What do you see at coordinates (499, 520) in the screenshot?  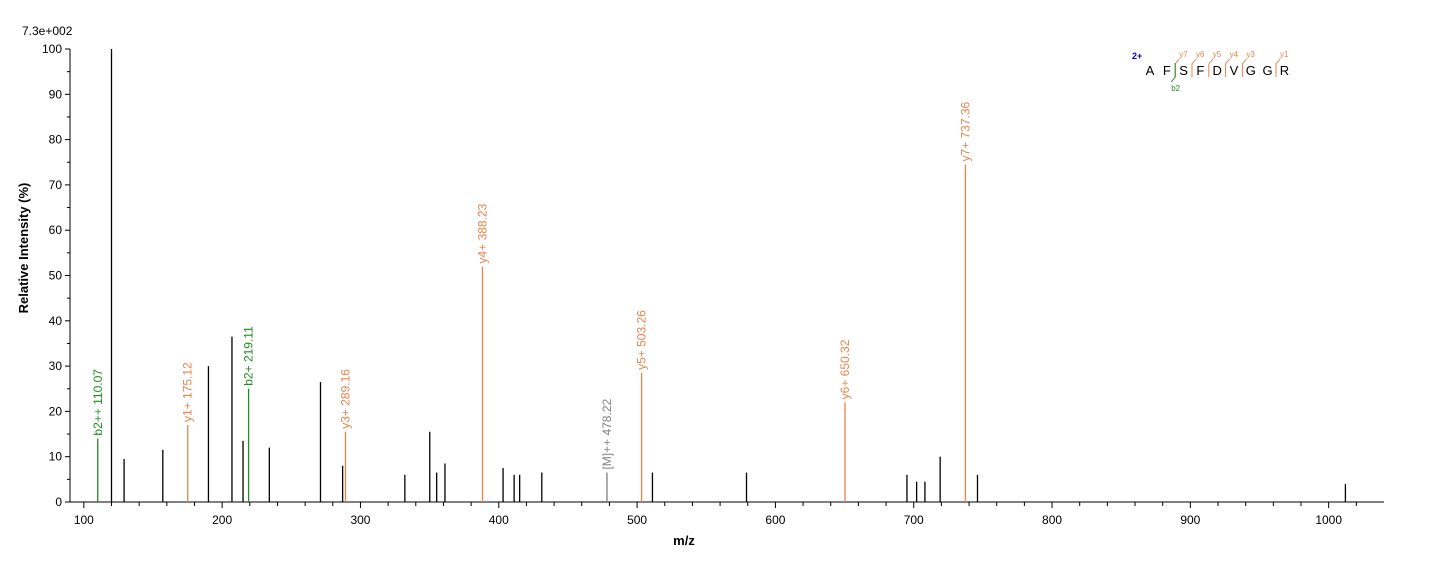 I see `x-tick-label: 400` at bounding box center [499, 520].